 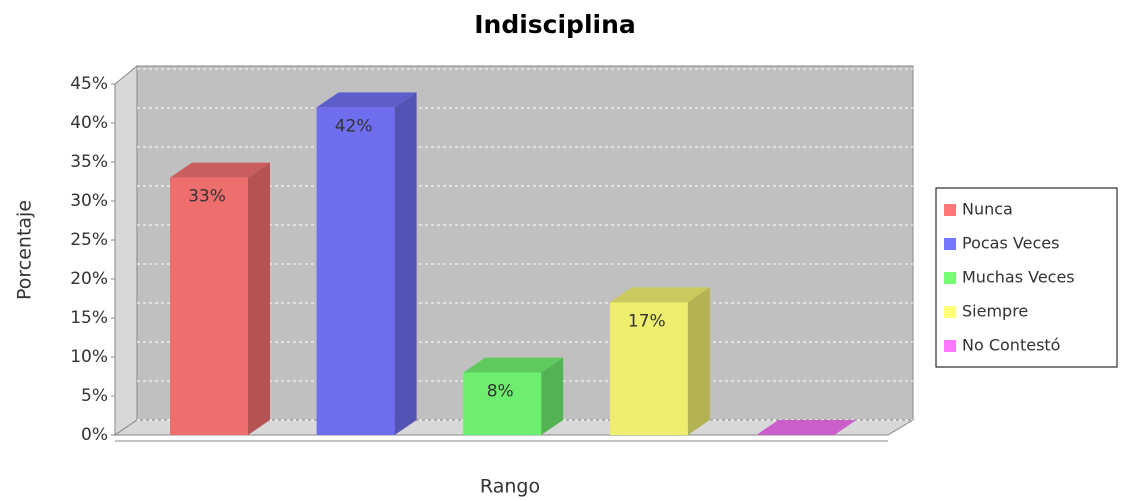 What do you see at coordinates (94, 435) in the screenshot?
I see `y-tick-label: 0%` at bounding box center [94, 435].